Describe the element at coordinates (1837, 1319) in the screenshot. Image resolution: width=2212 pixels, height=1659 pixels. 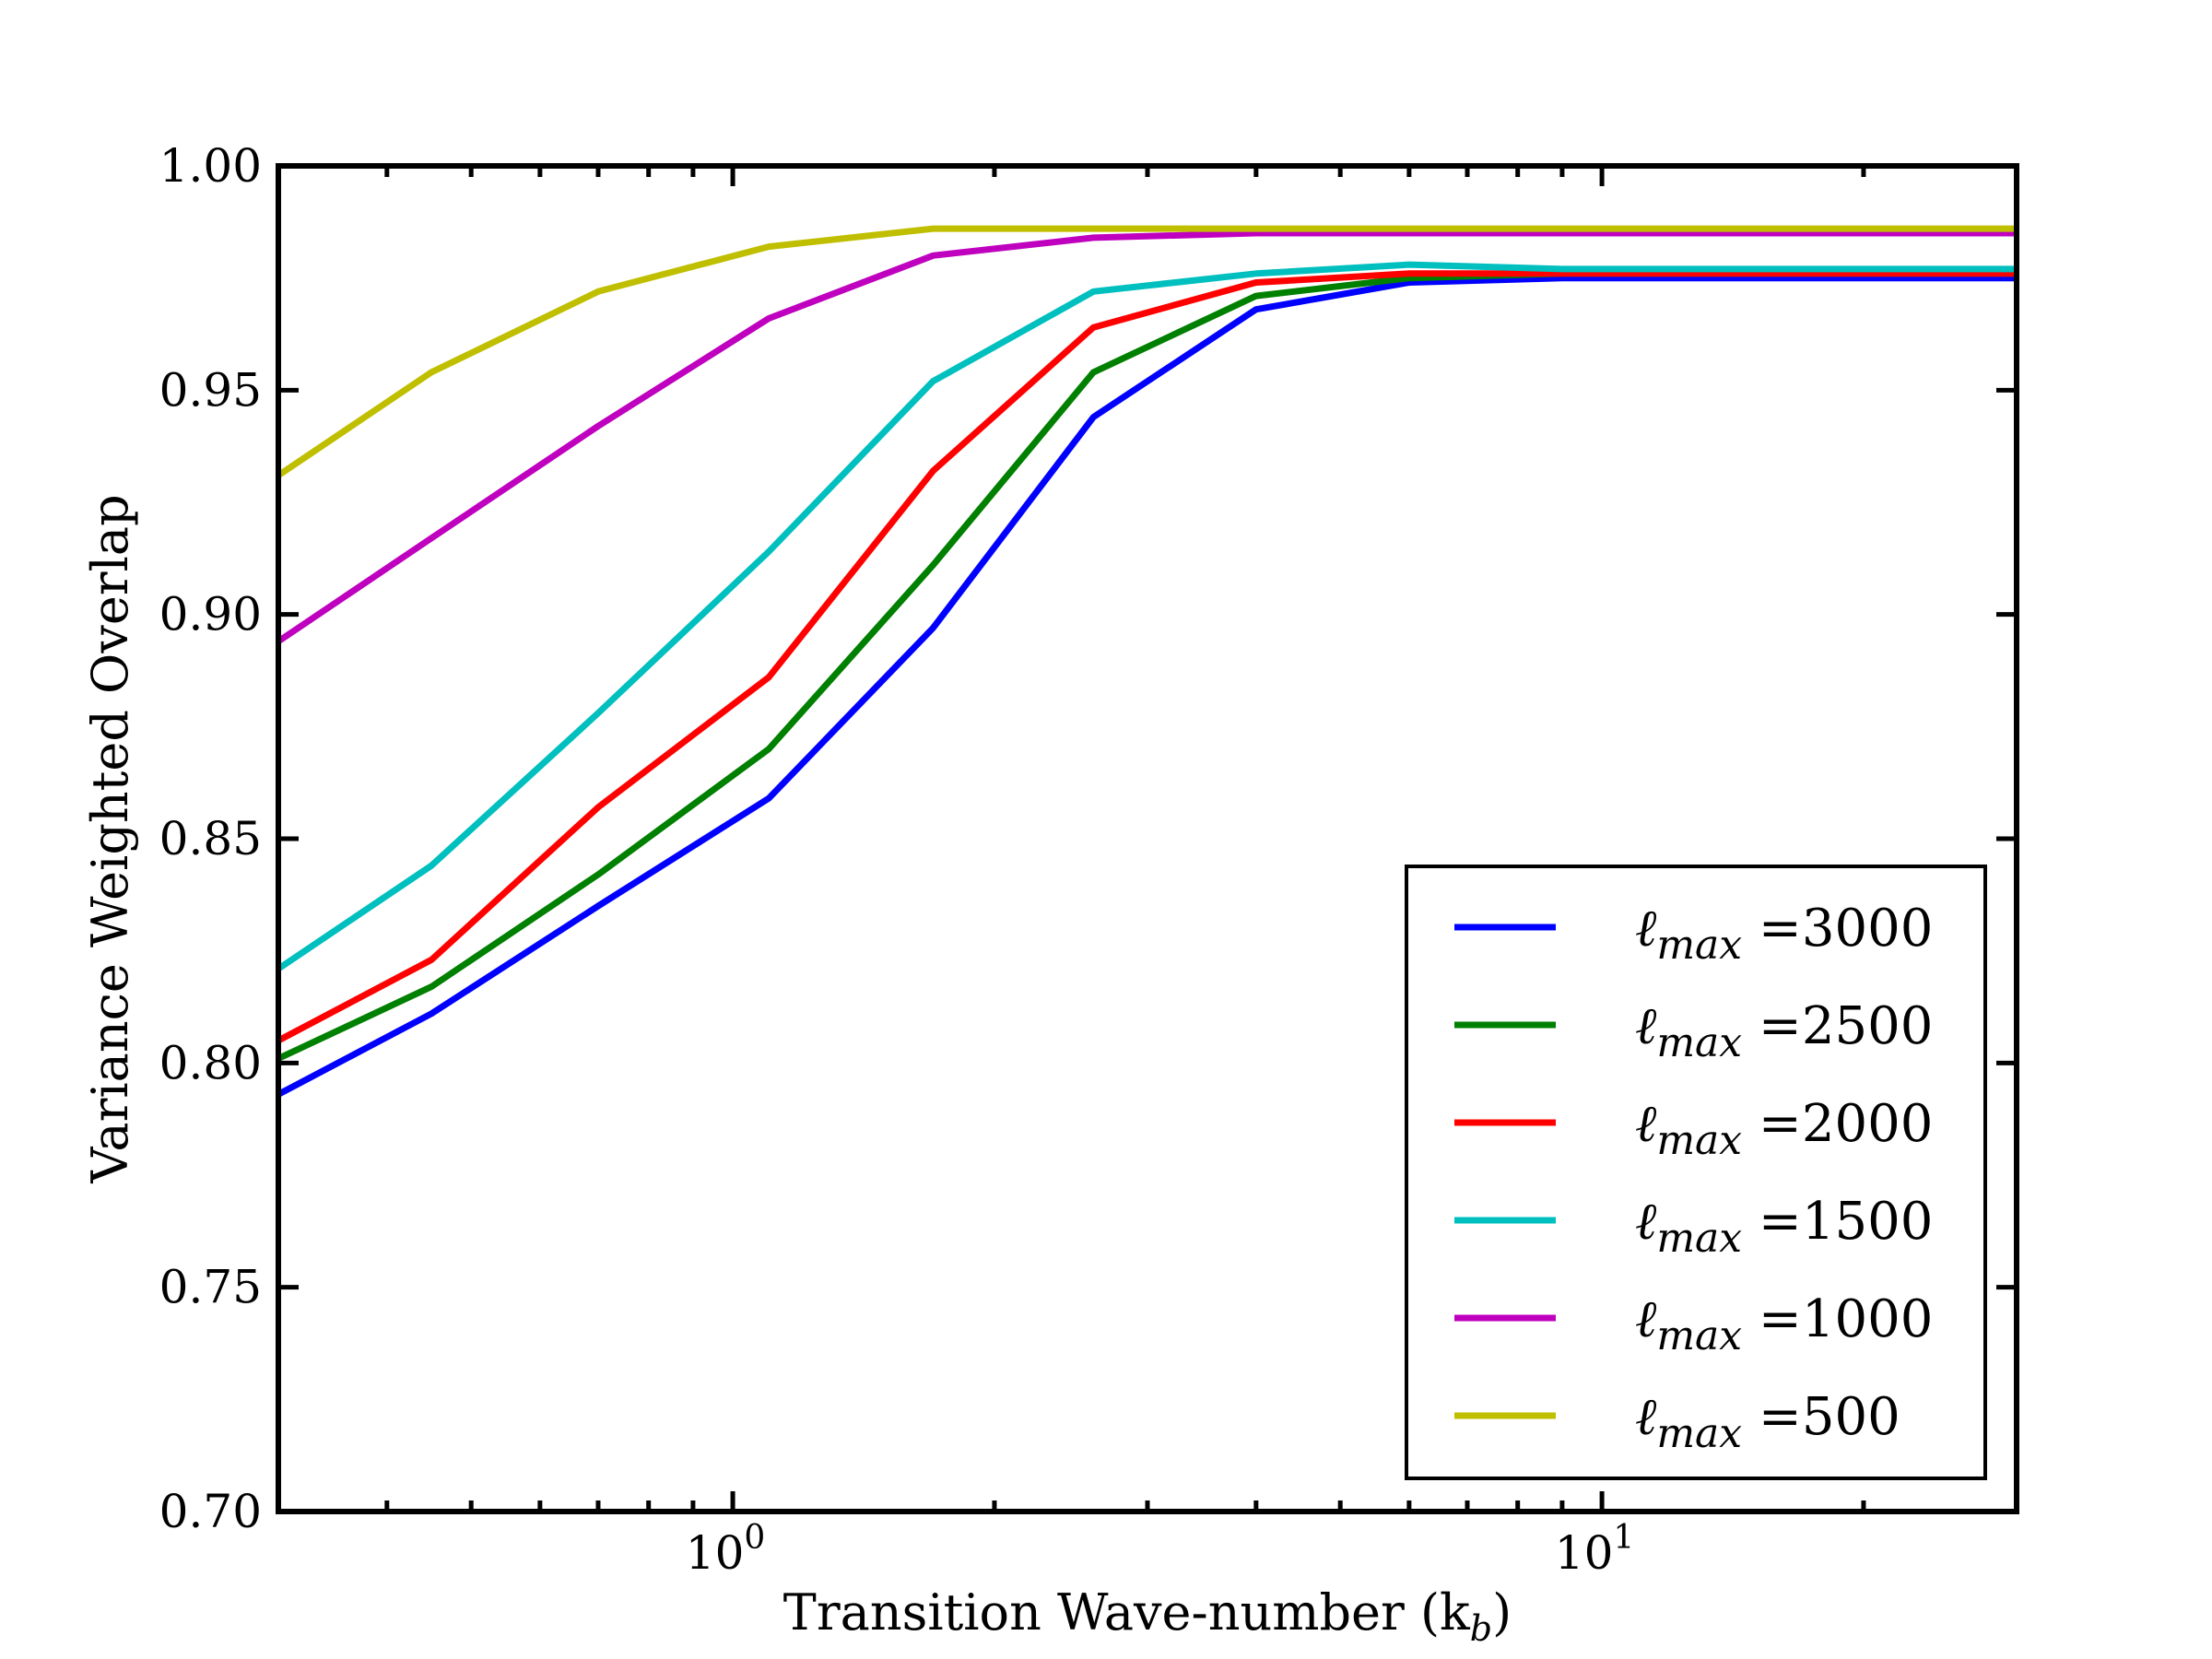
I see `legend-value: =1000` at that location.